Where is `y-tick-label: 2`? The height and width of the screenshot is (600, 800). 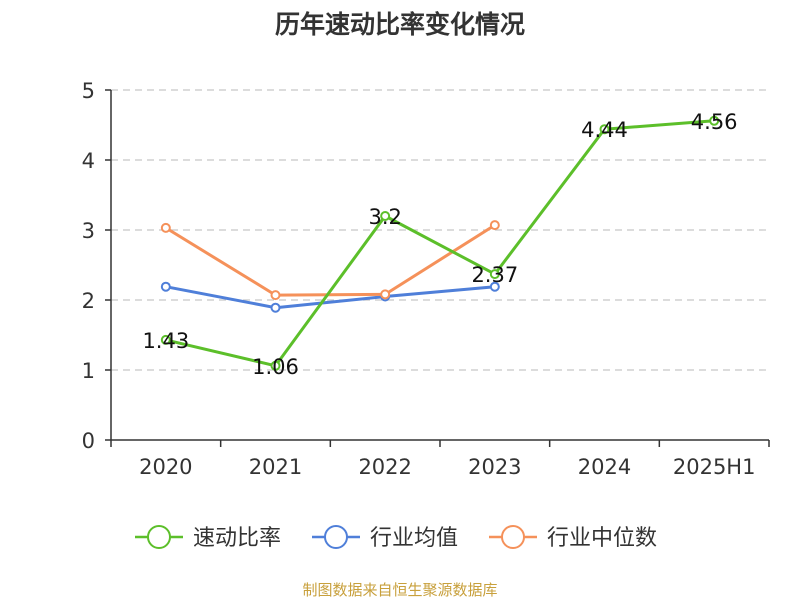 y-tick-label: 2 is located at coordinates (88, 301).